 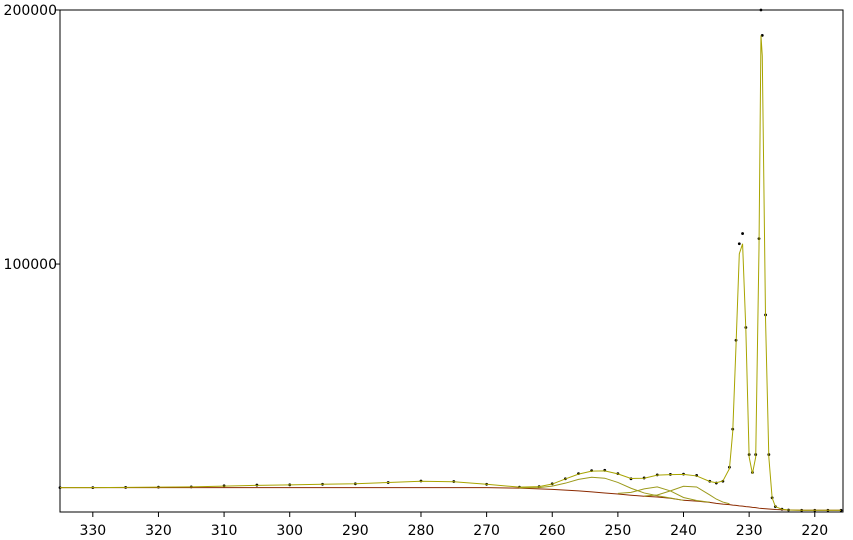 I want to click on x-tick-label: 310, so click(x=224, y=531).